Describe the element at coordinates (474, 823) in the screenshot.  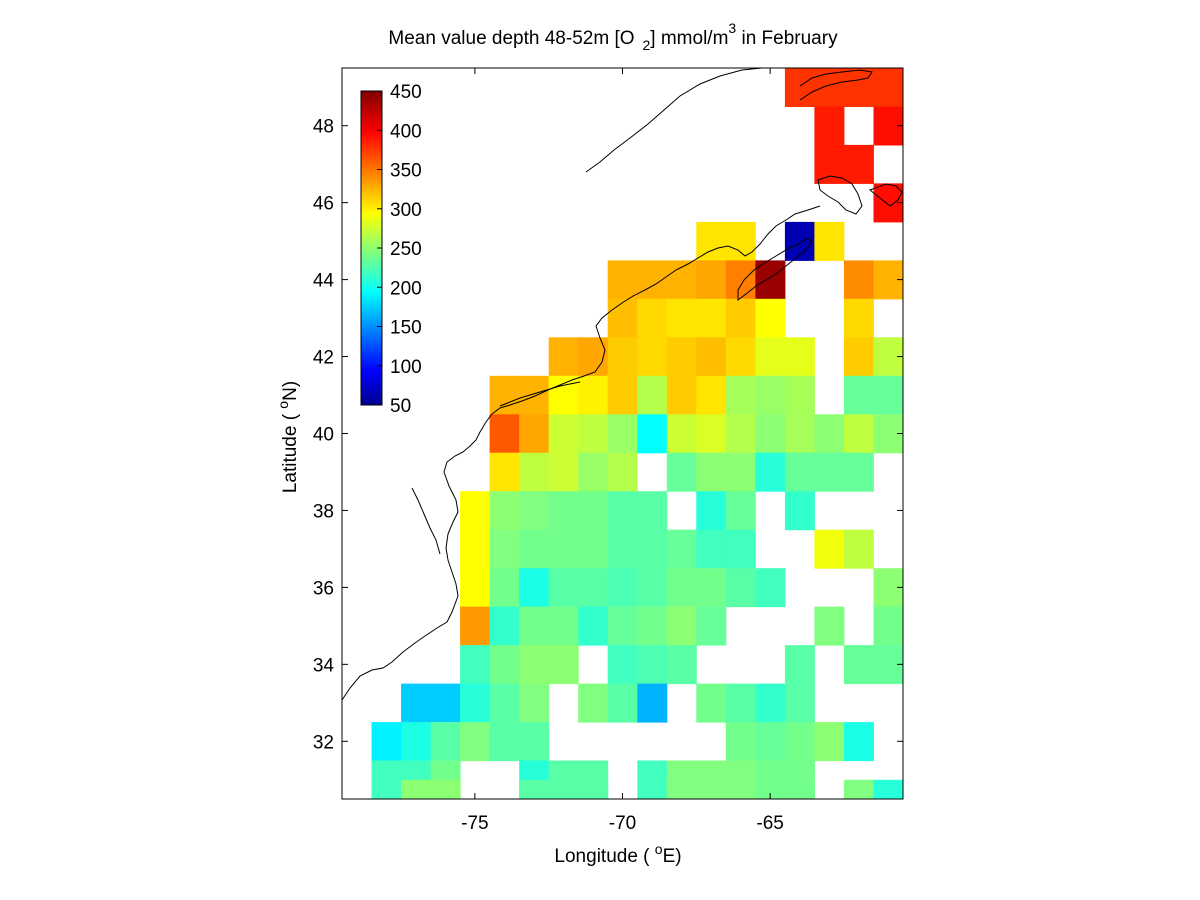
I see `x-tick-label: -75` at that location.